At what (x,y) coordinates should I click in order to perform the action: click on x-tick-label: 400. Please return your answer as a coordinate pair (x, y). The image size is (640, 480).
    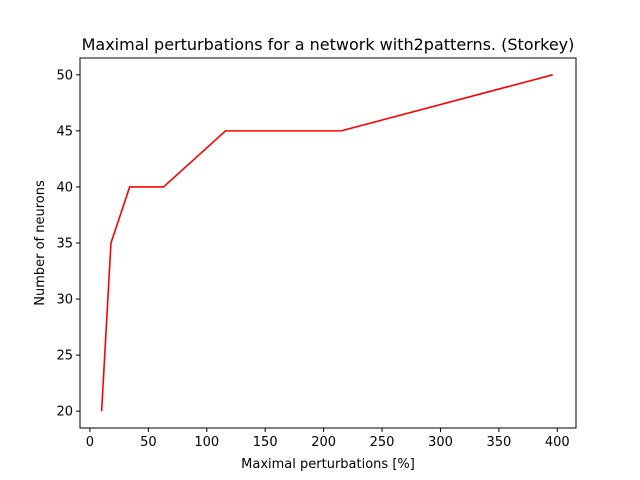
    Looking at the image, I should click on (557, 442).